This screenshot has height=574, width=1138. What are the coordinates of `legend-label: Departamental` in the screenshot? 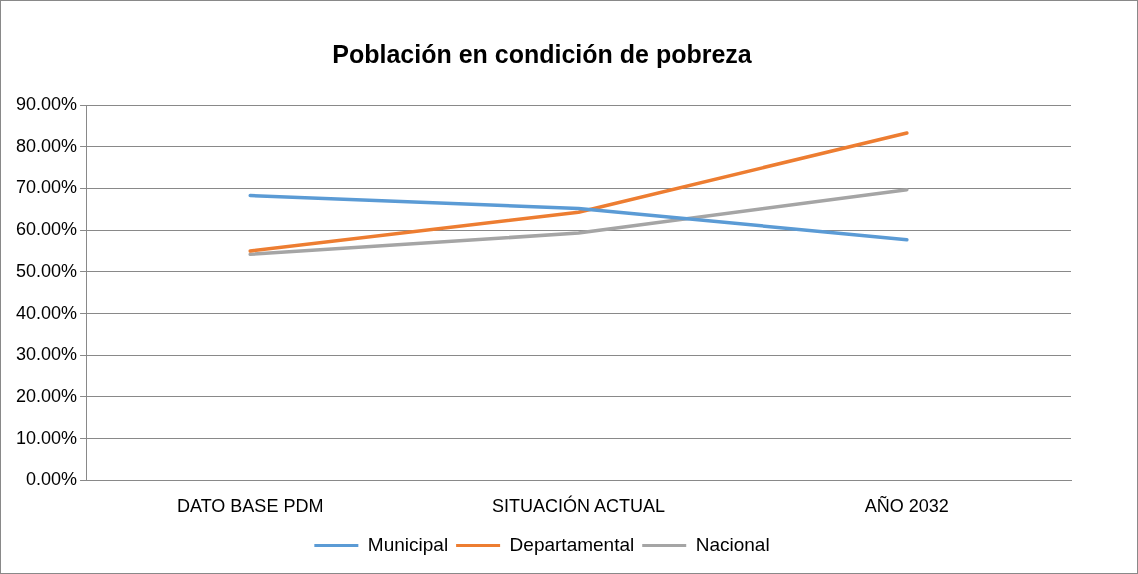 It's located at (572, 544).